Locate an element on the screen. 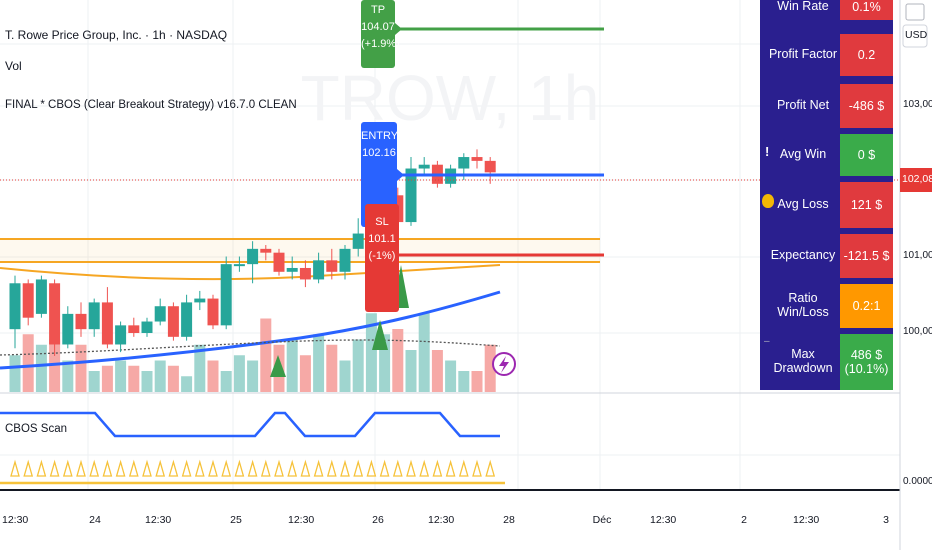 The image size is (932, 550). entry-label-box: ENTRY 102.16 is located at coordinates (380, 174).